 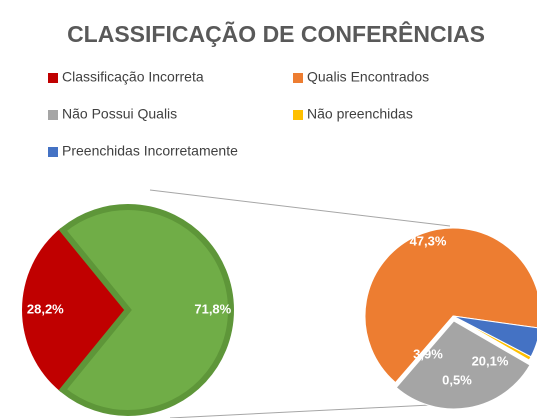 I want to click on legend-label: Qualis Encontrados, so click(x=368, y=77).